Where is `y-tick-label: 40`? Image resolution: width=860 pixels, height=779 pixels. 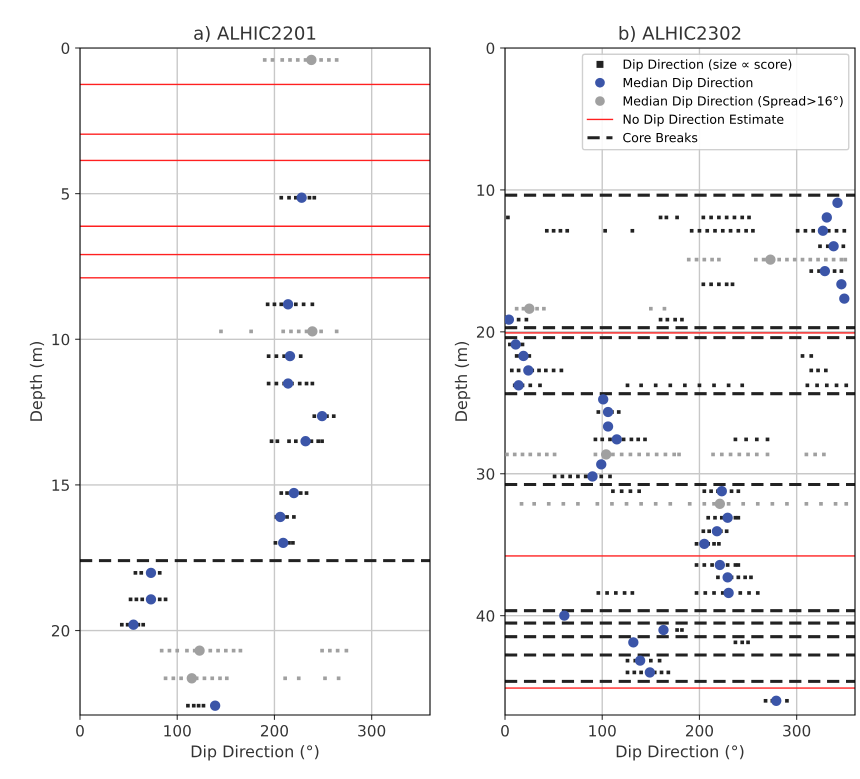 y-tick-label: 40 is located at coordinates (485, 616).